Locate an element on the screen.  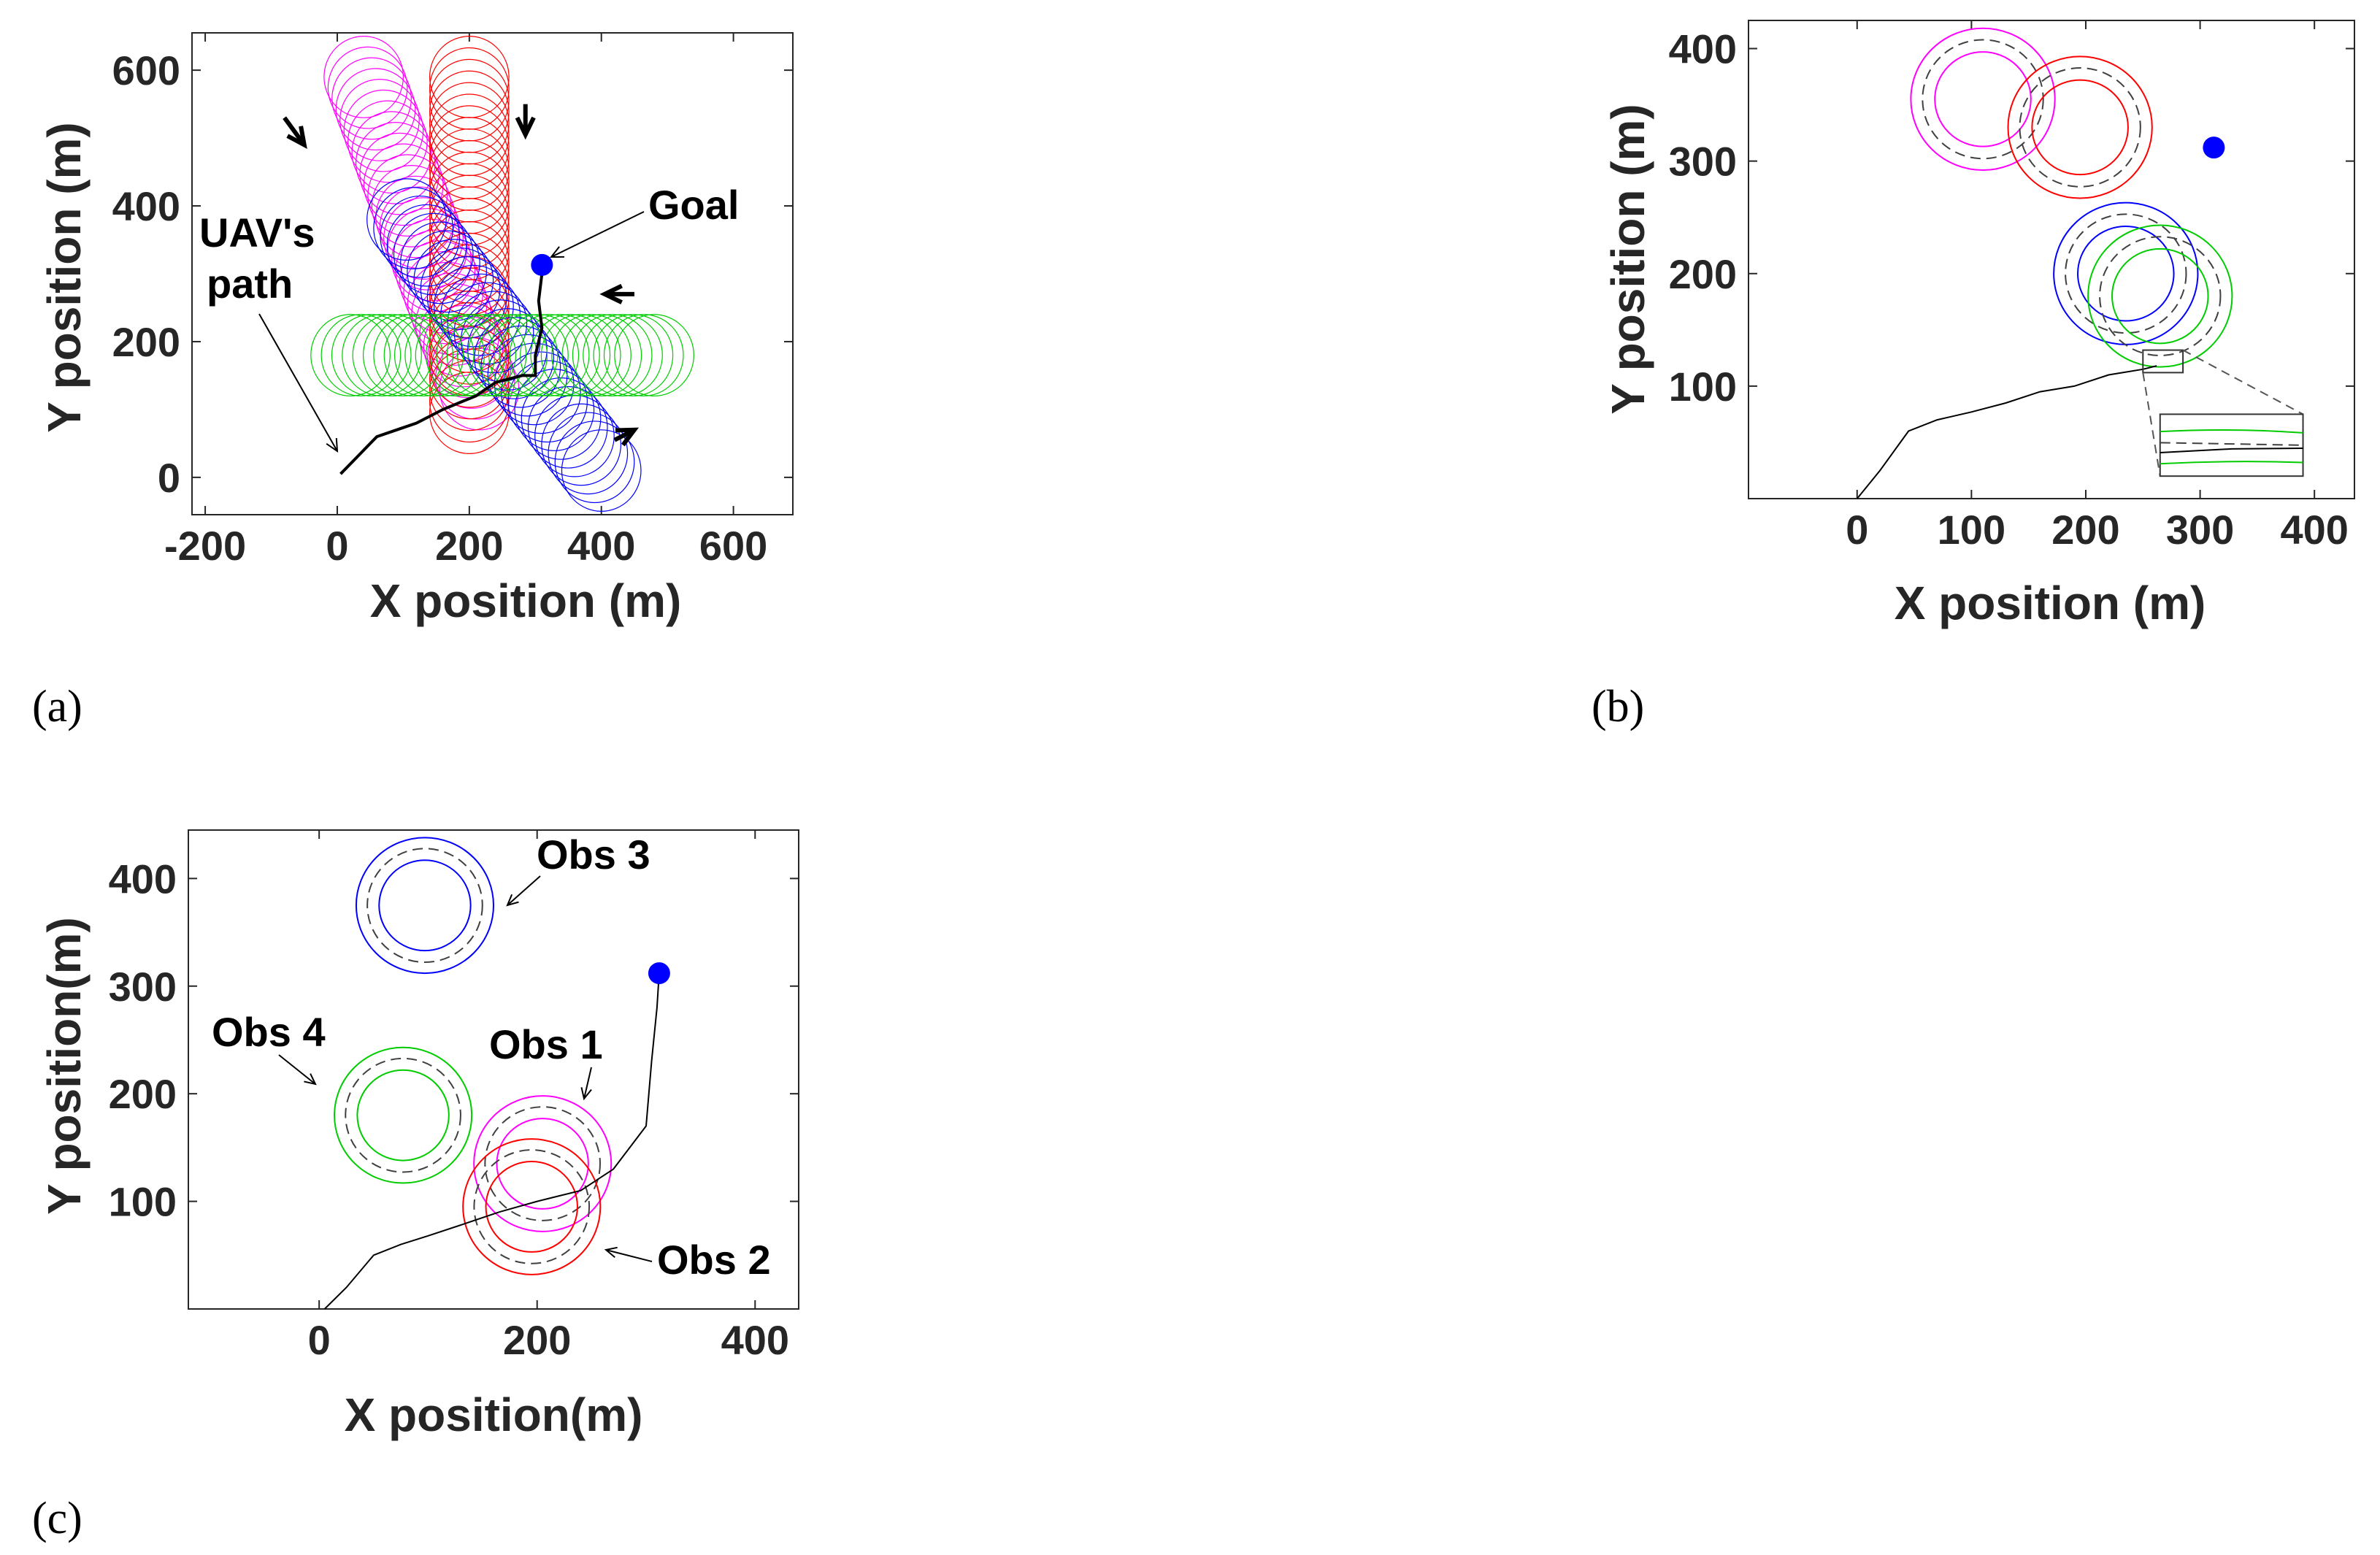
panel-c-ylabel: Y position(m) is located at coordinates (64, 1066).